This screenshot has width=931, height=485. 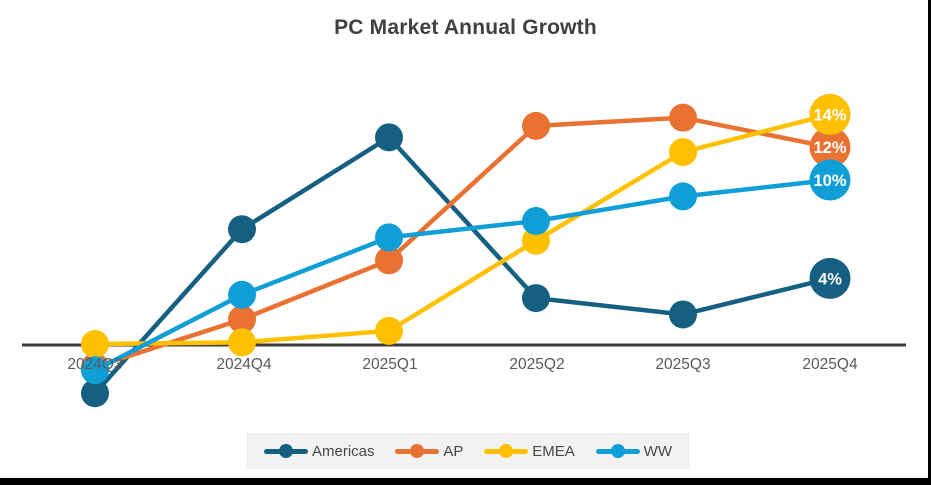 What do you see at coordinates (536, 240) in the screenshot?
I see `data-point-emea-2025q2` at bounding box center [536, 240].